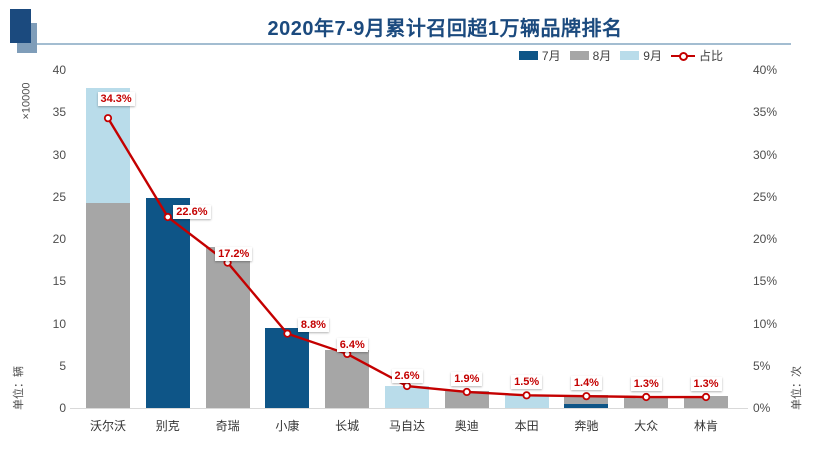 The height and width of the screenshot is (461, 820). I want to click on right-axis-tick: 25%, so click(765, 196).